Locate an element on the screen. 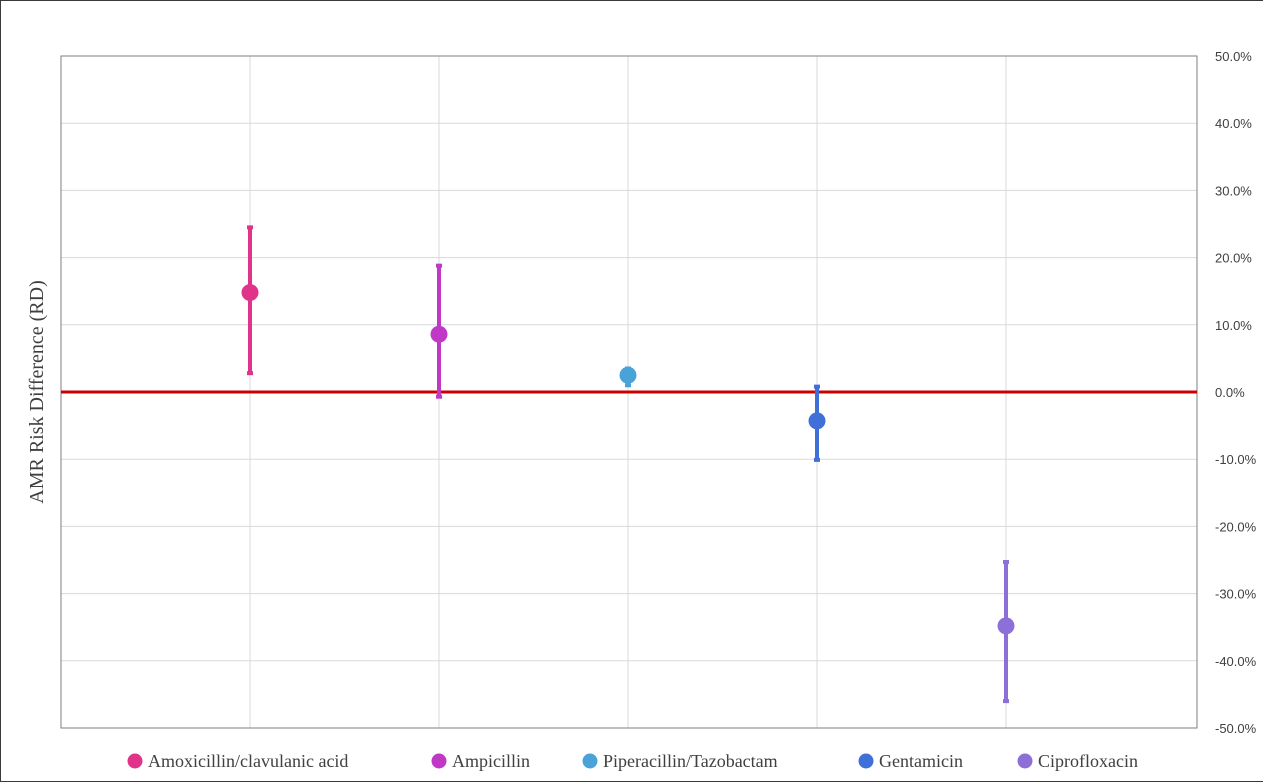 The height and width of the screenshot is (782, 1263). y-tick-label: 20.0% is located at coordinates (1233, 258).